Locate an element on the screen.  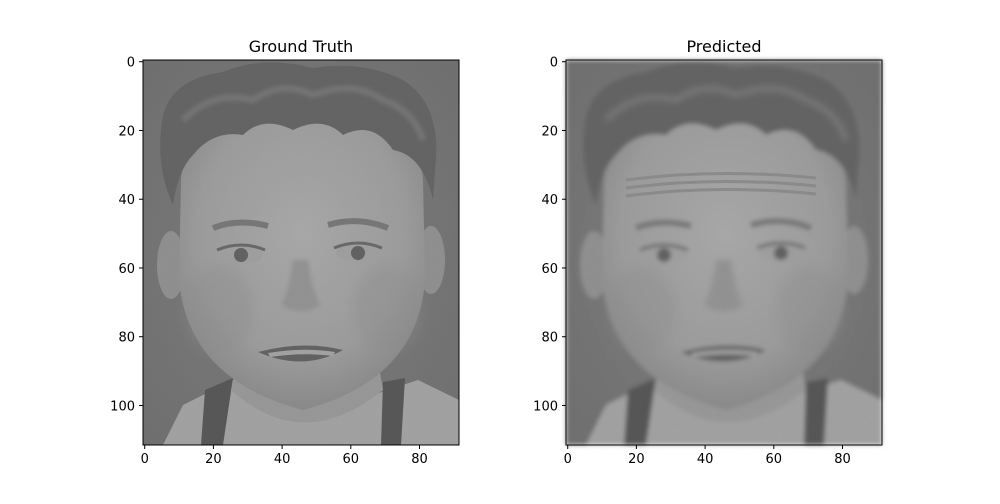
forehead-lines is located at coordinates (721, 184).